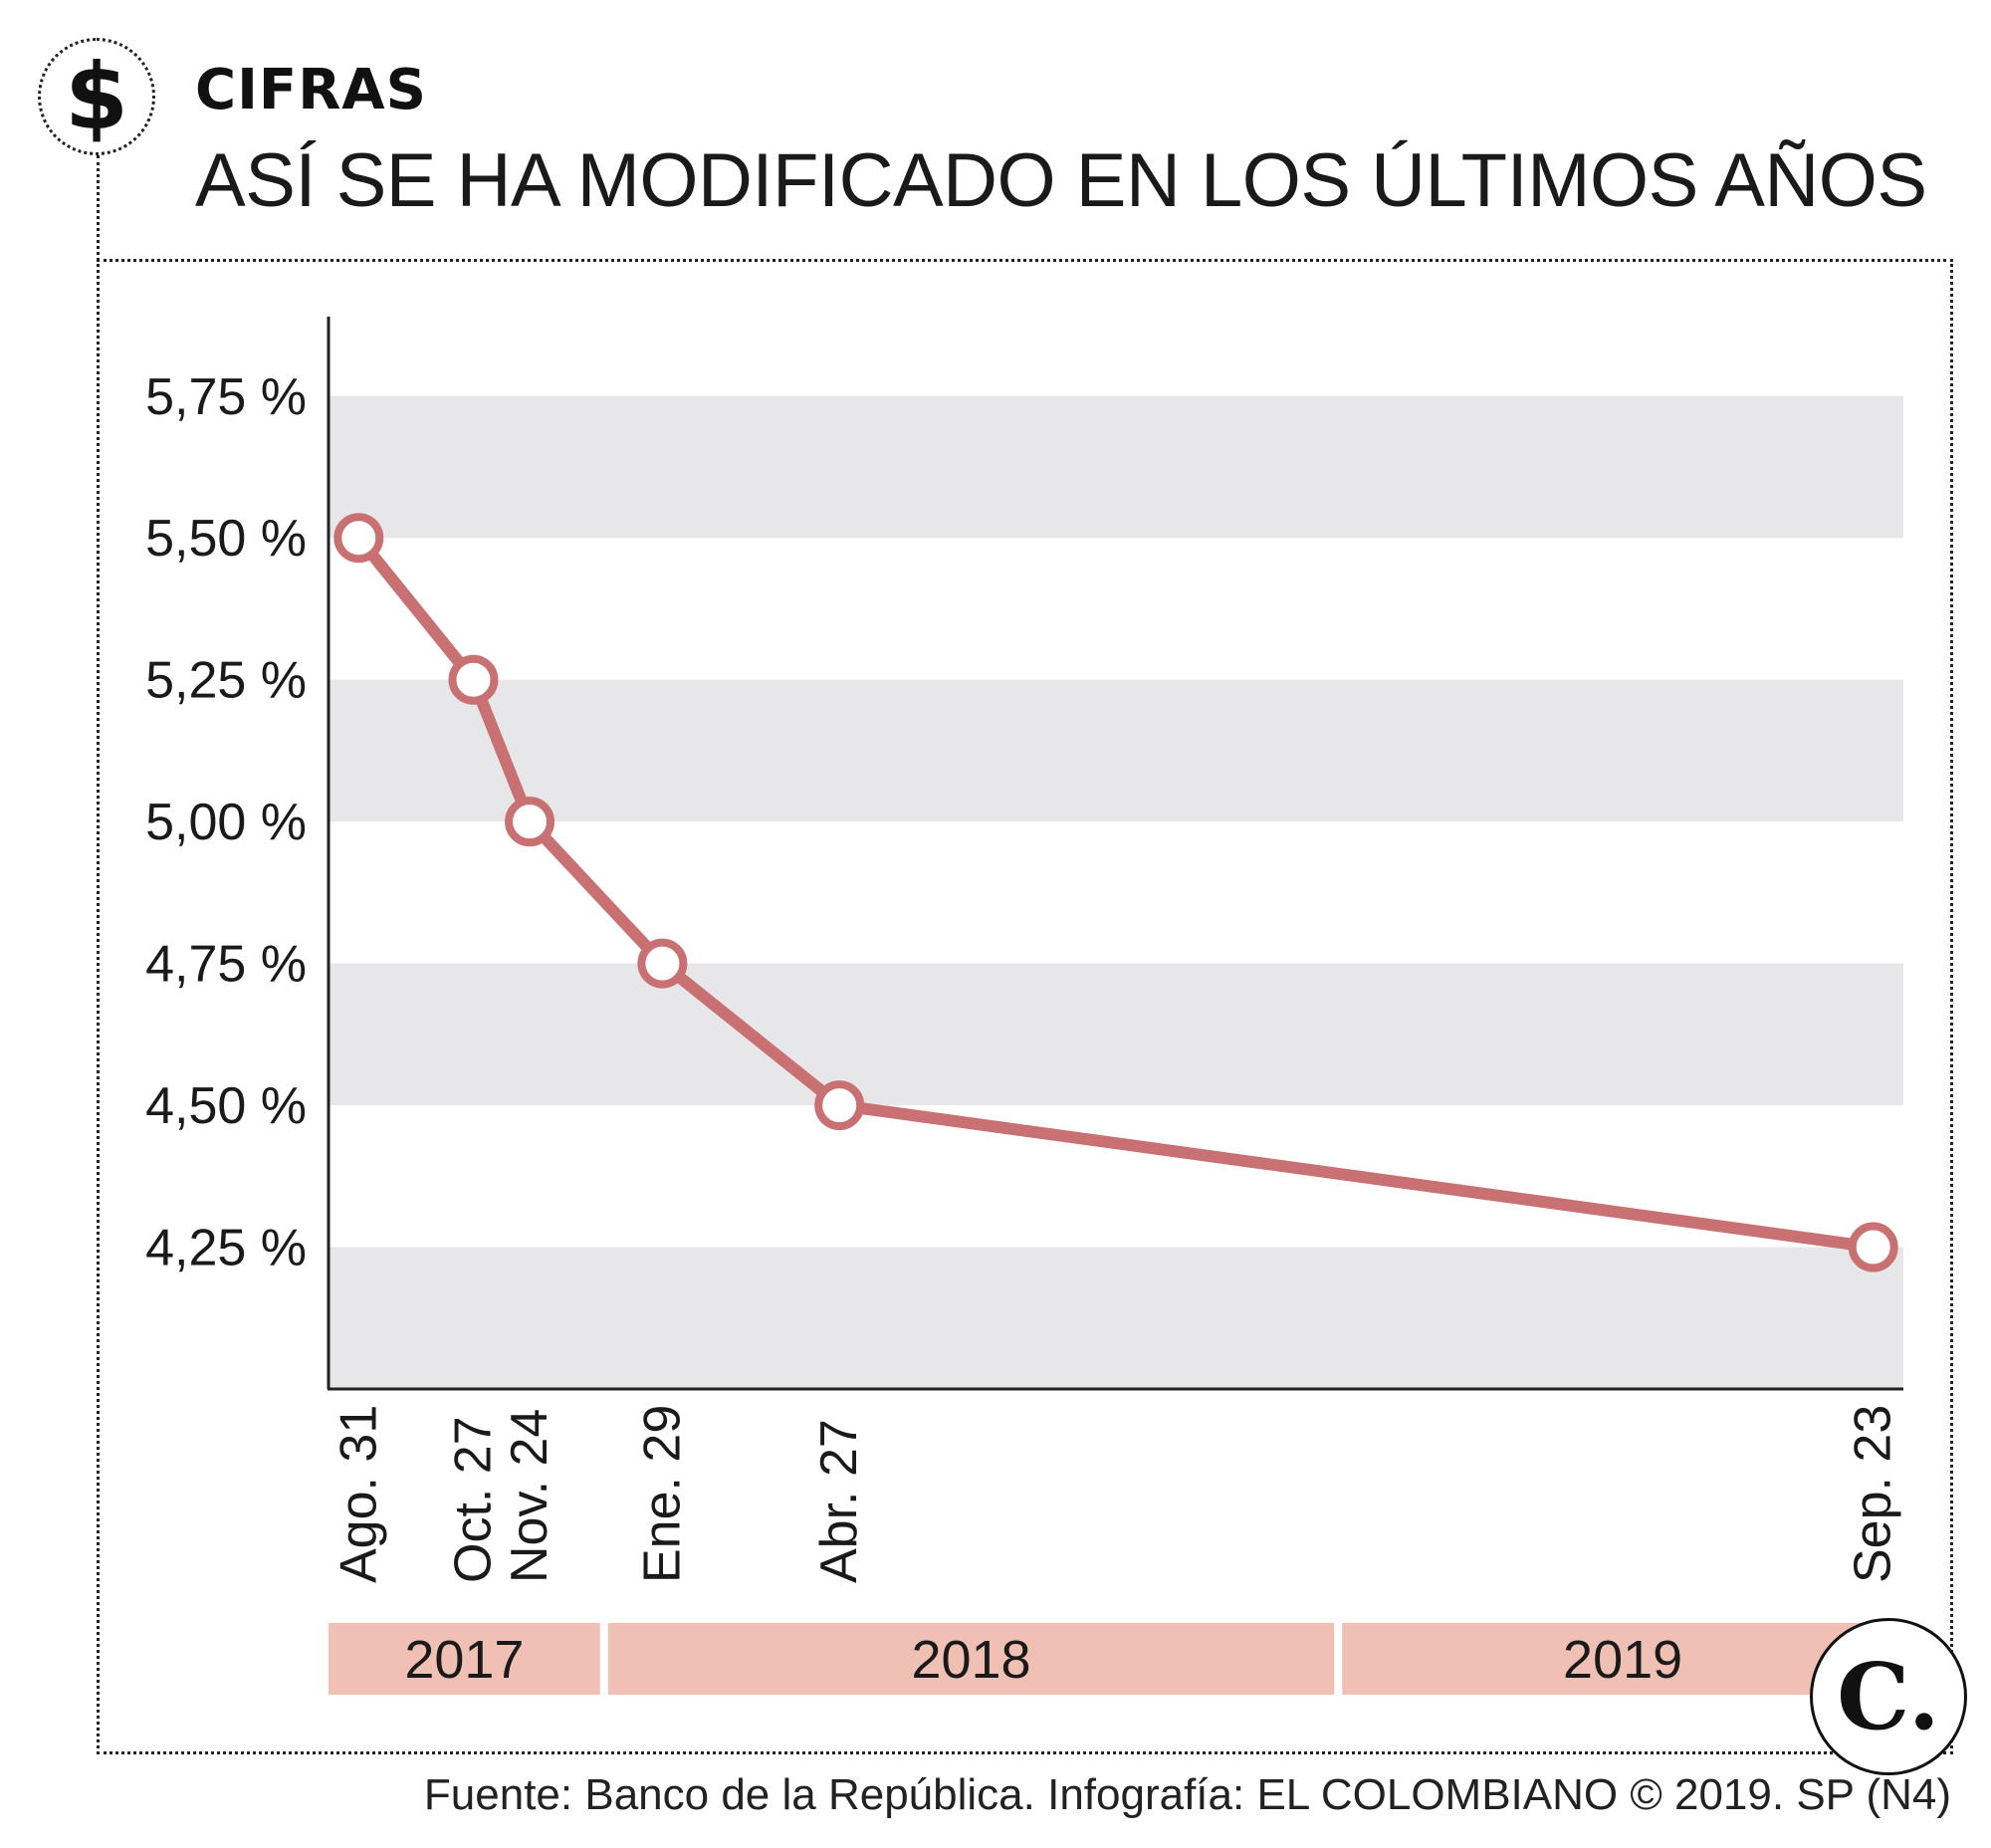 This screenshot has height=1848, width=1991. Describe the element at coordinates (529, 1496) in the screenshot. I see `x-tick-label: Nov. 24` at that location.